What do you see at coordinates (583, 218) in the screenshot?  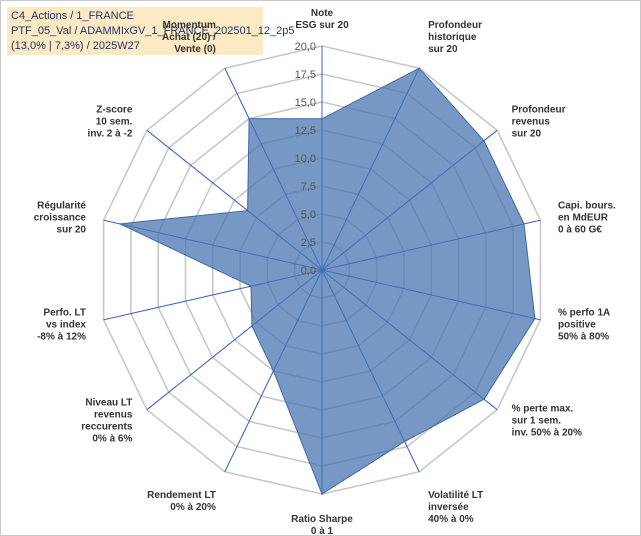 I see `axis-label-line: en MdEUR` at bounding box center [583, 218].